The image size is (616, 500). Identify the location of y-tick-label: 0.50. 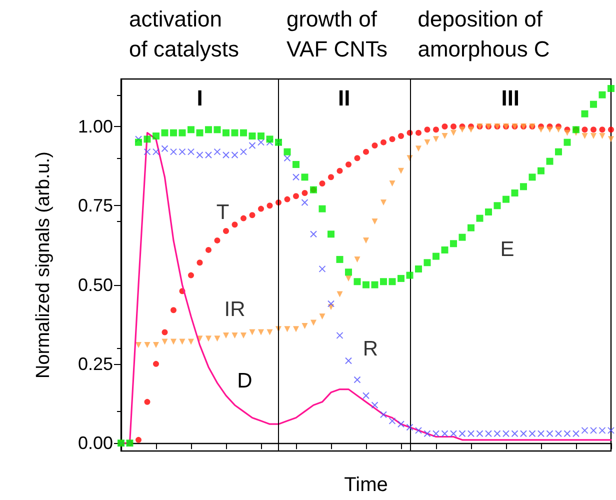
(95, 284).